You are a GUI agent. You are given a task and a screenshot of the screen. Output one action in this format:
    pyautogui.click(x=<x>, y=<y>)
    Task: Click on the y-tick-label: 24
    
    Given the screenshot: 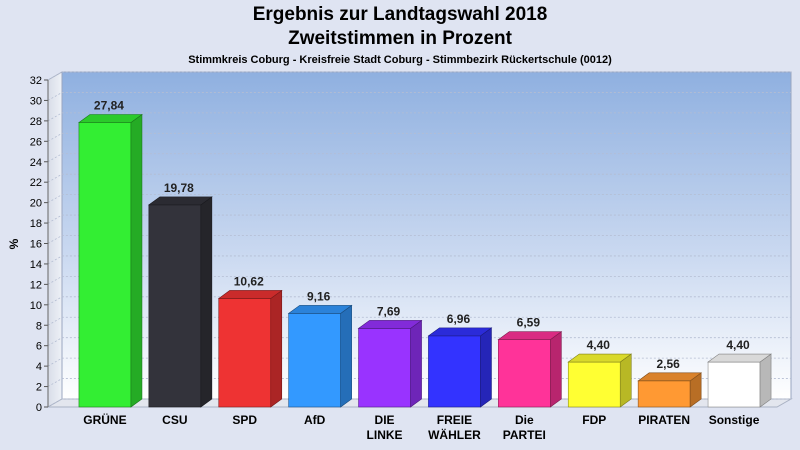 What is the action you would take?
    pyautogui.click(x=36, y=163)
    